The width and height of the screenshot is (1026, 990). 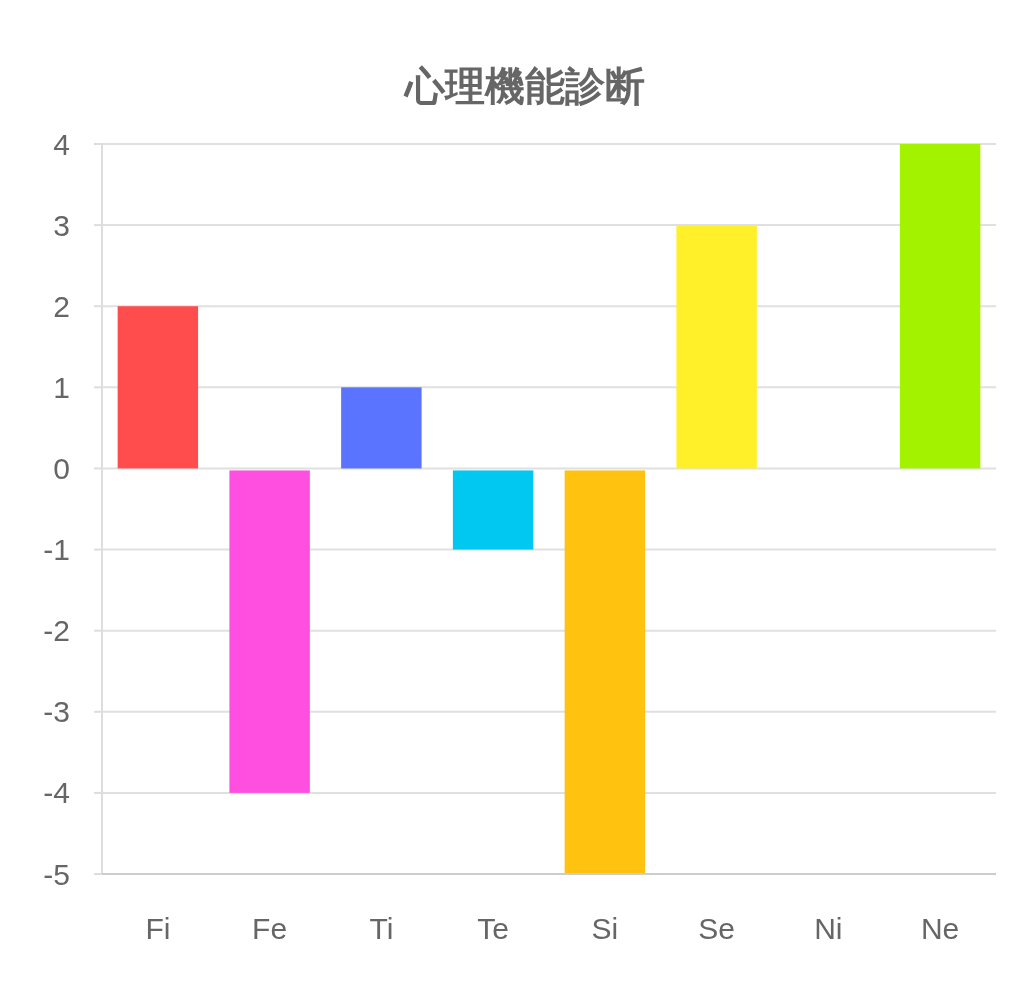 I want to click on x-tick-label: Fi, so click(x=158, y=928).